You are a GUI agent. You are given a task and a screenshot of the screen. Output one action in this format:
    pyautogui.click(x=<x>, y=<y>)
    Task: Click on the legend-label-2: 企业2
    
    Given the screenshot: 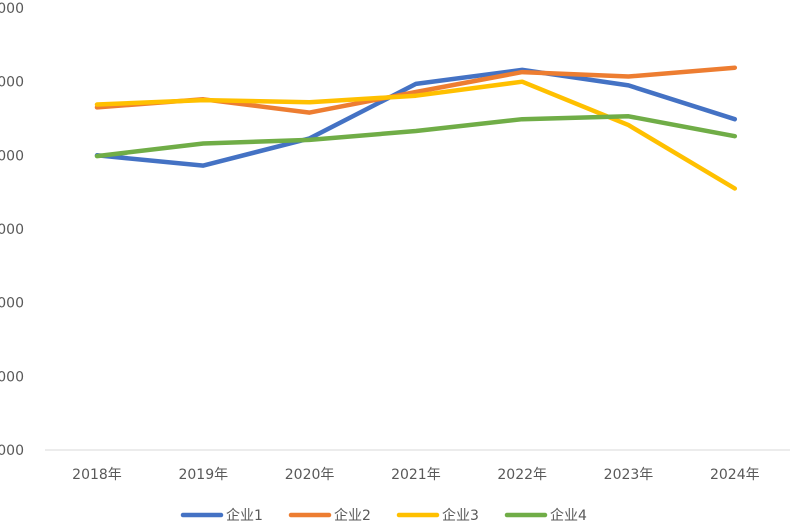 What is the action you would take?
    pyautogui.click(x=352, y=515)
    